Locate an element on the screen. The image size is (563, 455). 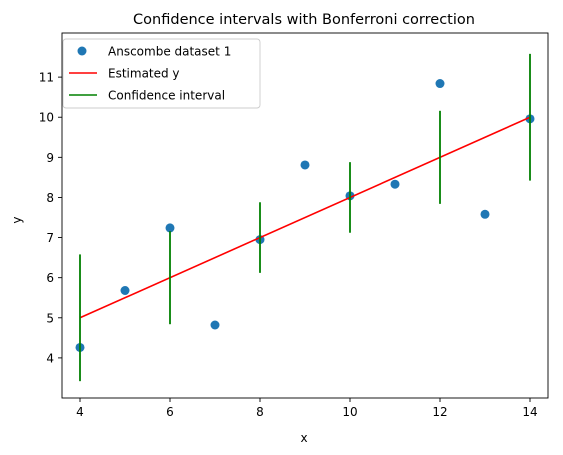
y-tick-label: 5 is located at coordinates (50, 318).